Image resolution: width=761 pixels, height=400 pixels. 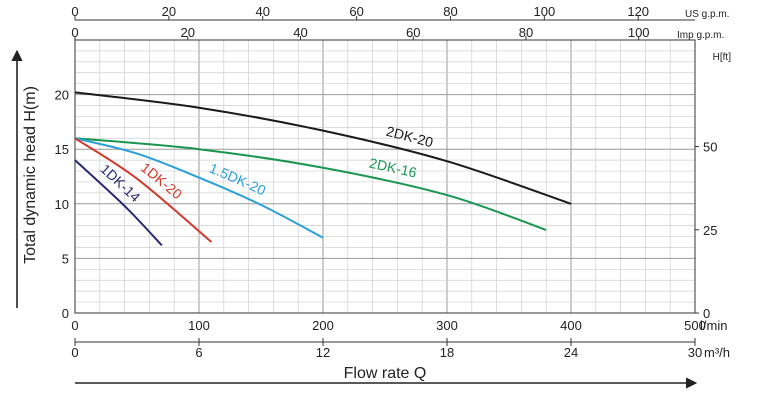 What do you see at coordinates (74, 325) in the screenshot?
I see `x-tick-label-lmin: 0` at bounding box center [74, 325].